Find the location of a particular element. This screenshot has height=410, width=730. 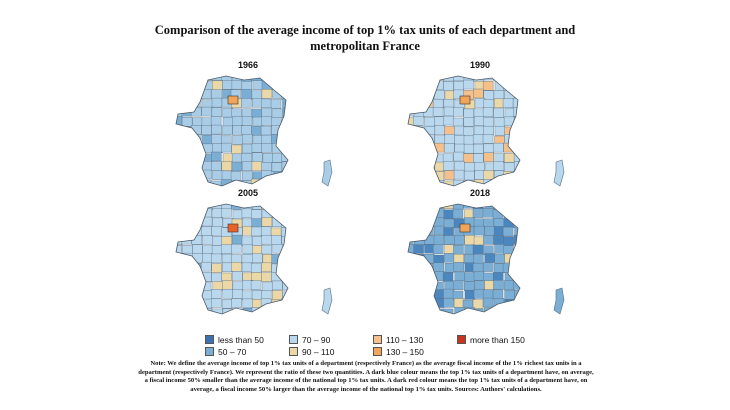

legend-swatch is located at coordinates (377, 339).